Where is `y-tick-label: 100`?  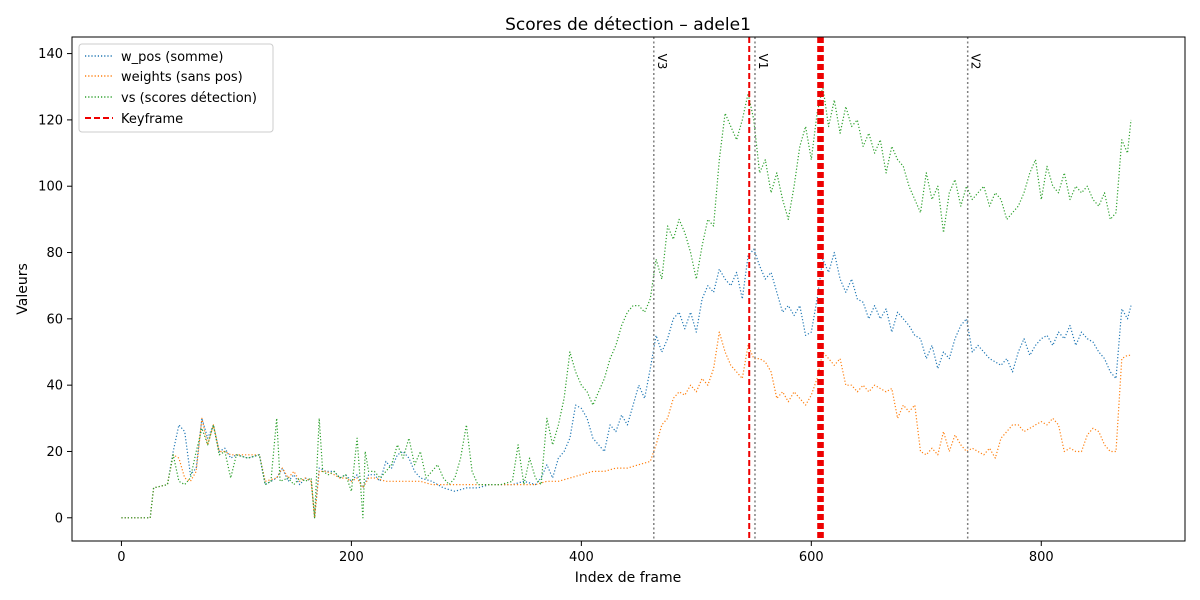
y-tick-label: 100 is located at coordinates (50, 187).